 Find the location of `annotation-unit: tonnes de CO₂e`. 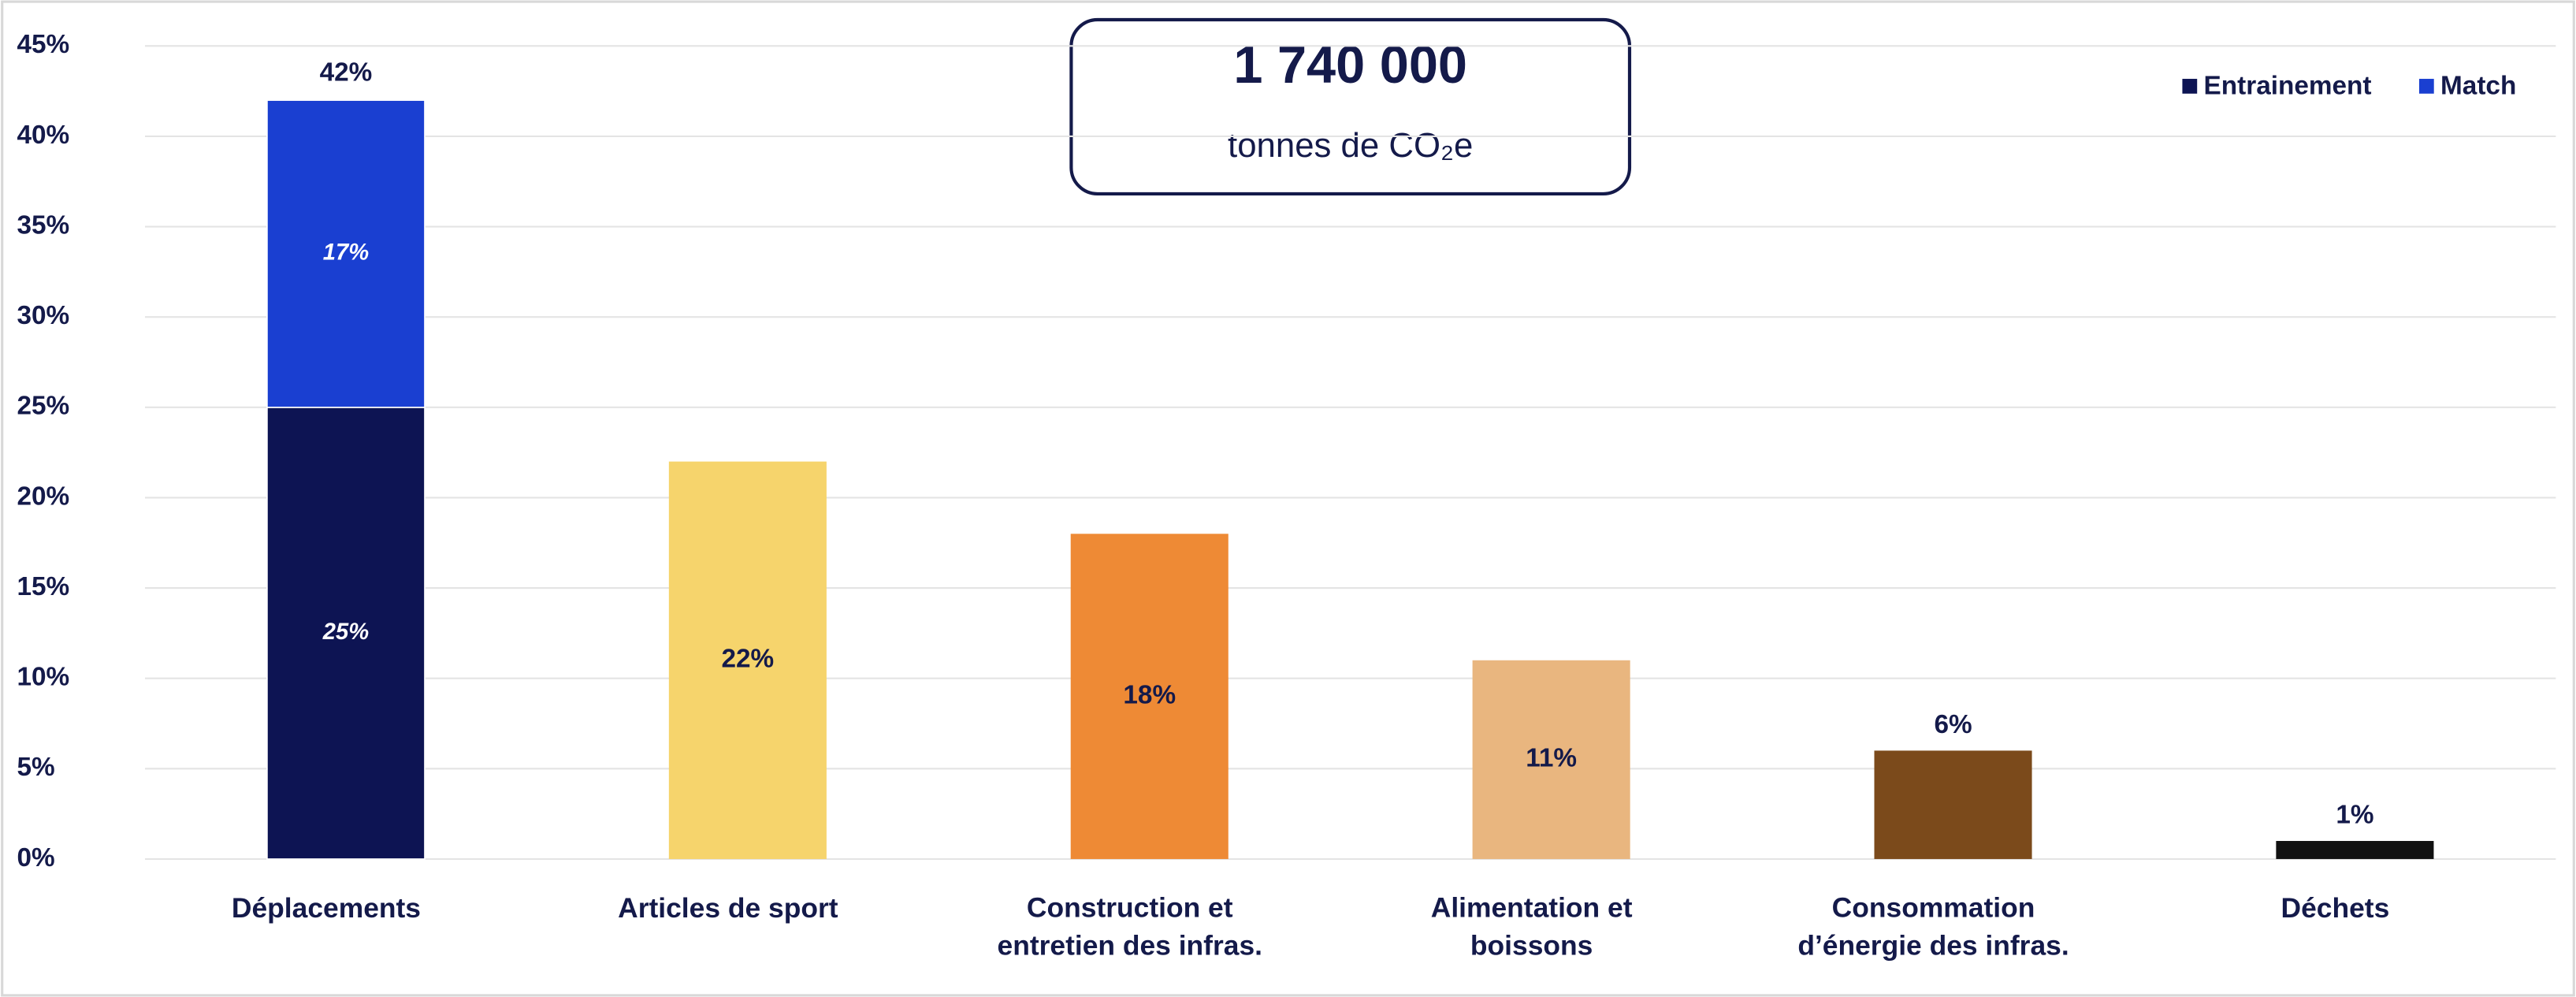

annotation-unit: tonnes de CO₂e is located at coordinates (1350, 145).